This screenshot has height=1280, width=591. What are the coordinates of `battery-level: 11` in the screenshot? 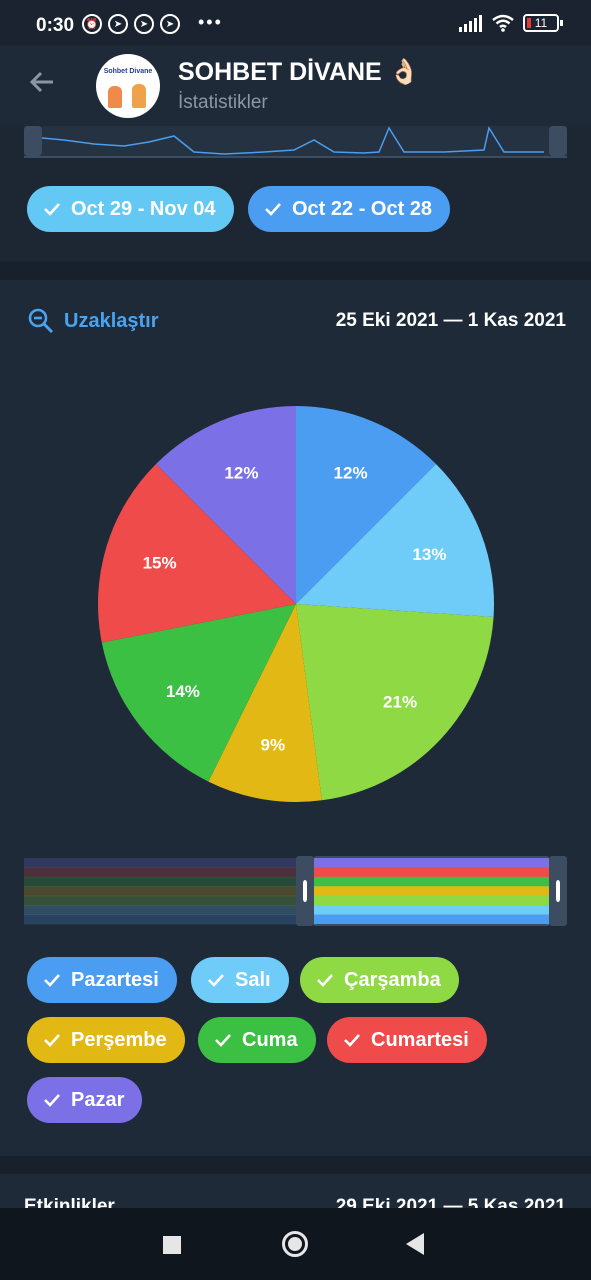 It's located at (541, 23).